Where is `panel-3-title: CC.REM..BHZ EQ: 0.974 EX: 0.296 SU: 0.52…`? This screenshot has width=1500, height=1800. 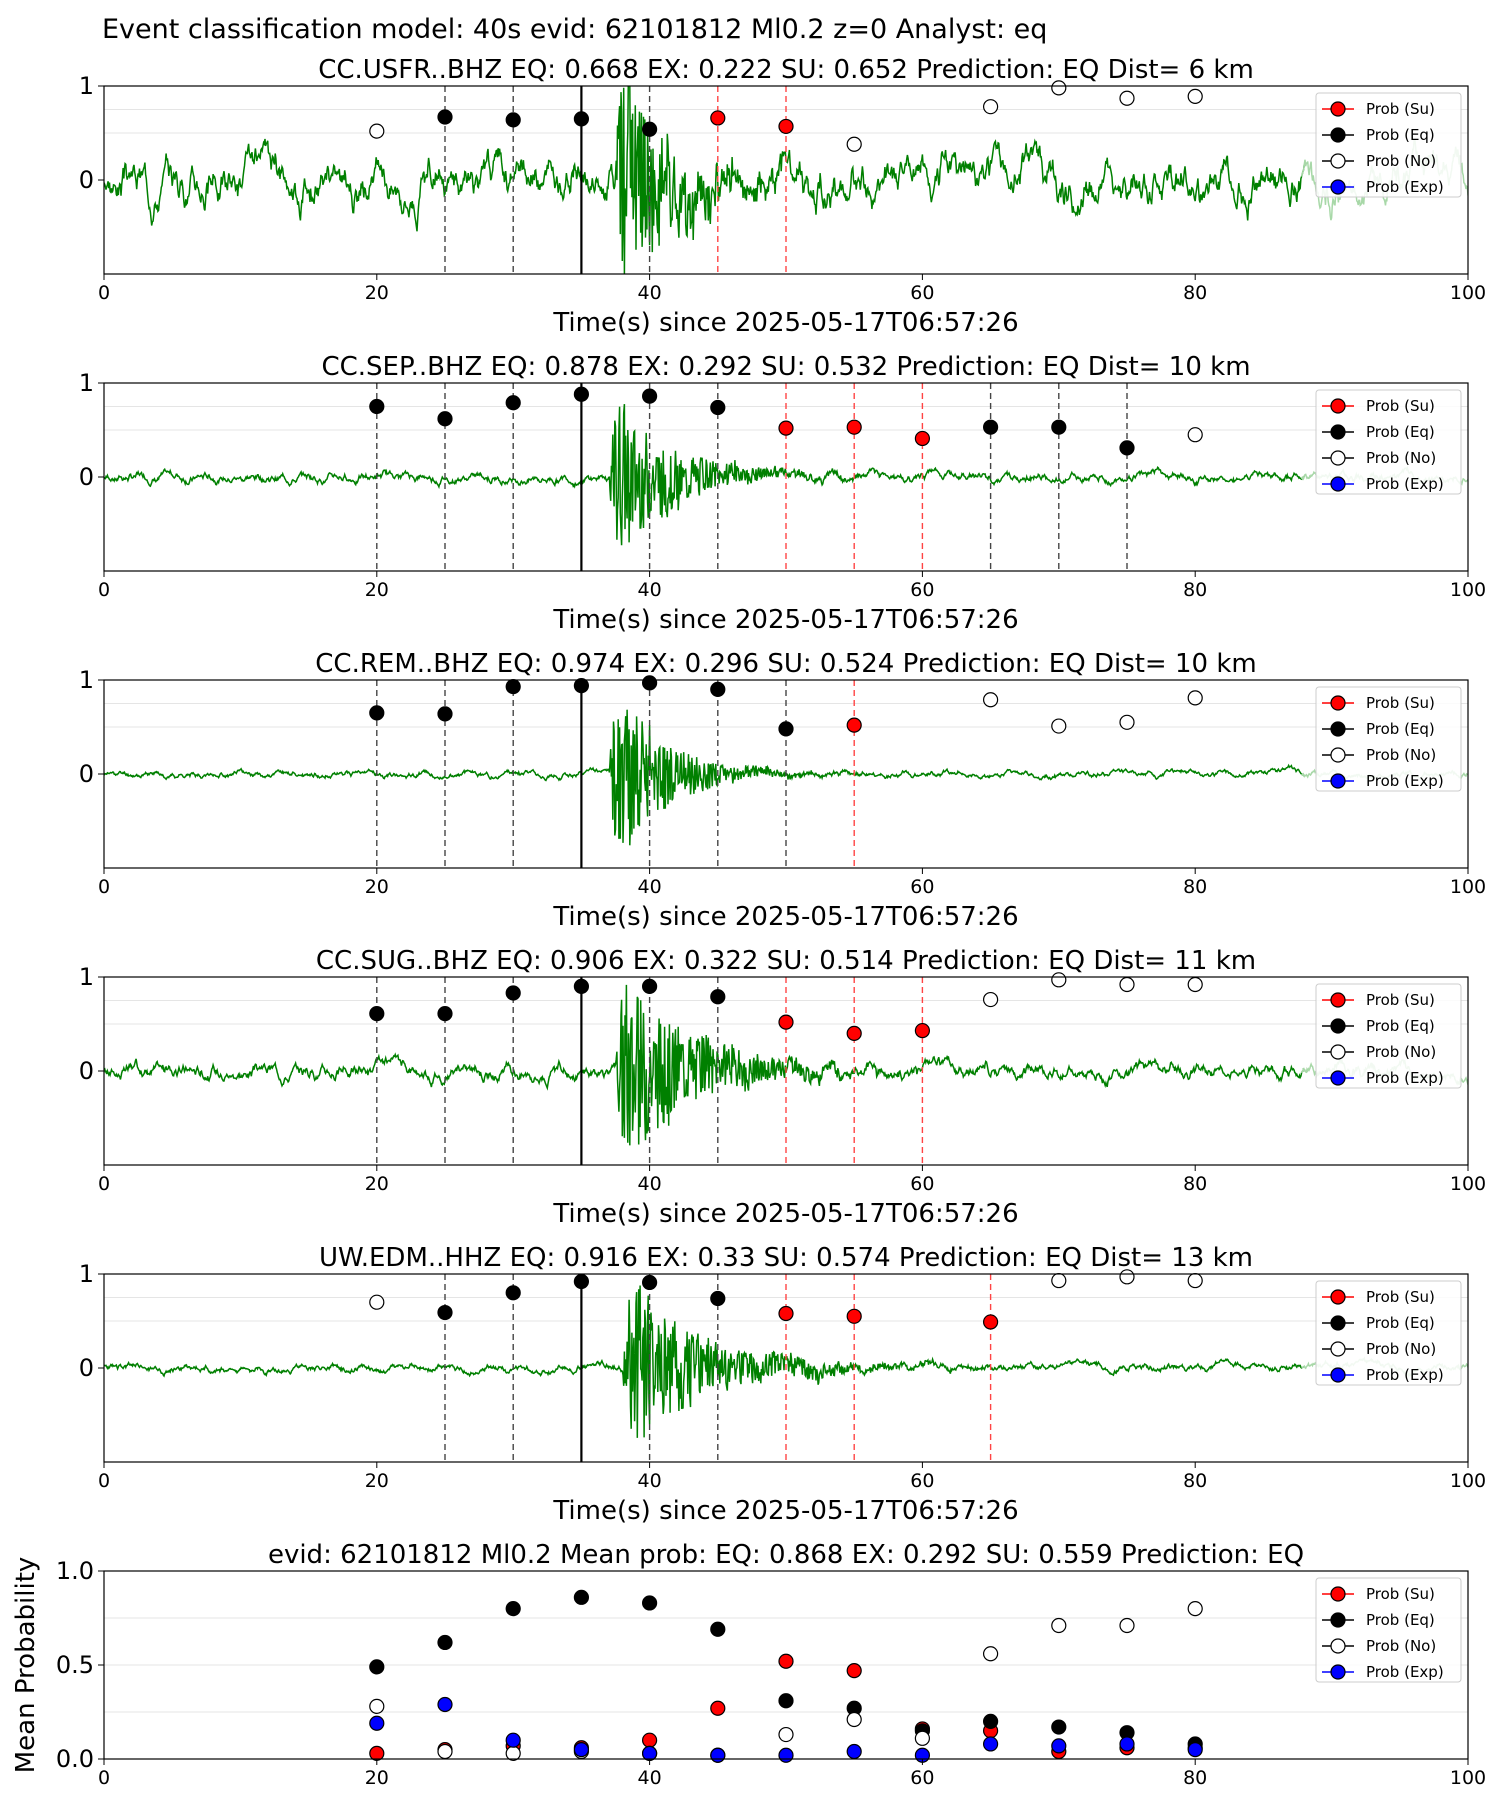 panel-3-title: CC.REM..BHZ EQ: 0.974 EX: 0.296 SU: 0.52… is located at coordinates (785, 664).